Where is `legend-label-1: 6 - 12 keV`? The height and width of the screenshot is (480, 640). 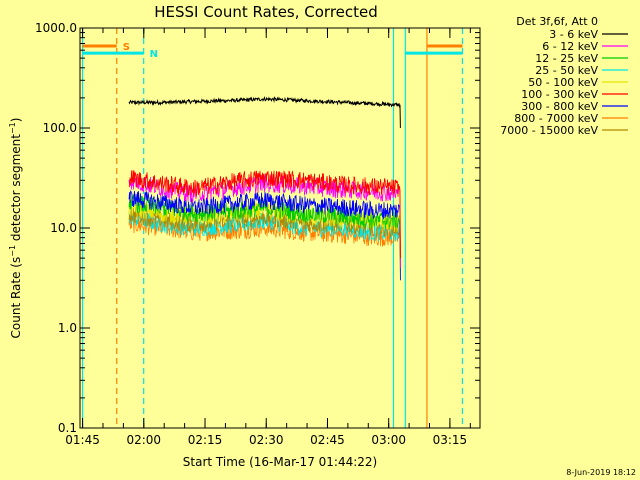 legend-label-1: 6 - 12 keV is located at coordinates (570, 46).